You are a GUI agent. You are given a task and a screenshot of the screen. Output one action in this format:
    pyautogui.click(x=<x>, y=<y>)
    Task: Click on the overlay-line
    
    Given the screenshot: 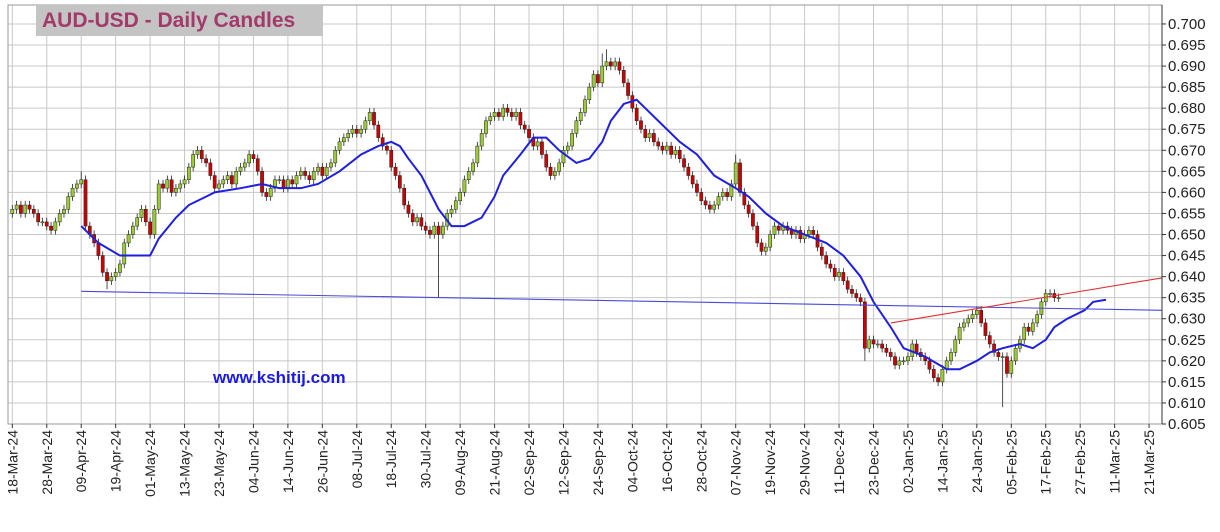 What is the action you would take?
    pyautogui.click(x=621, y=300)
    